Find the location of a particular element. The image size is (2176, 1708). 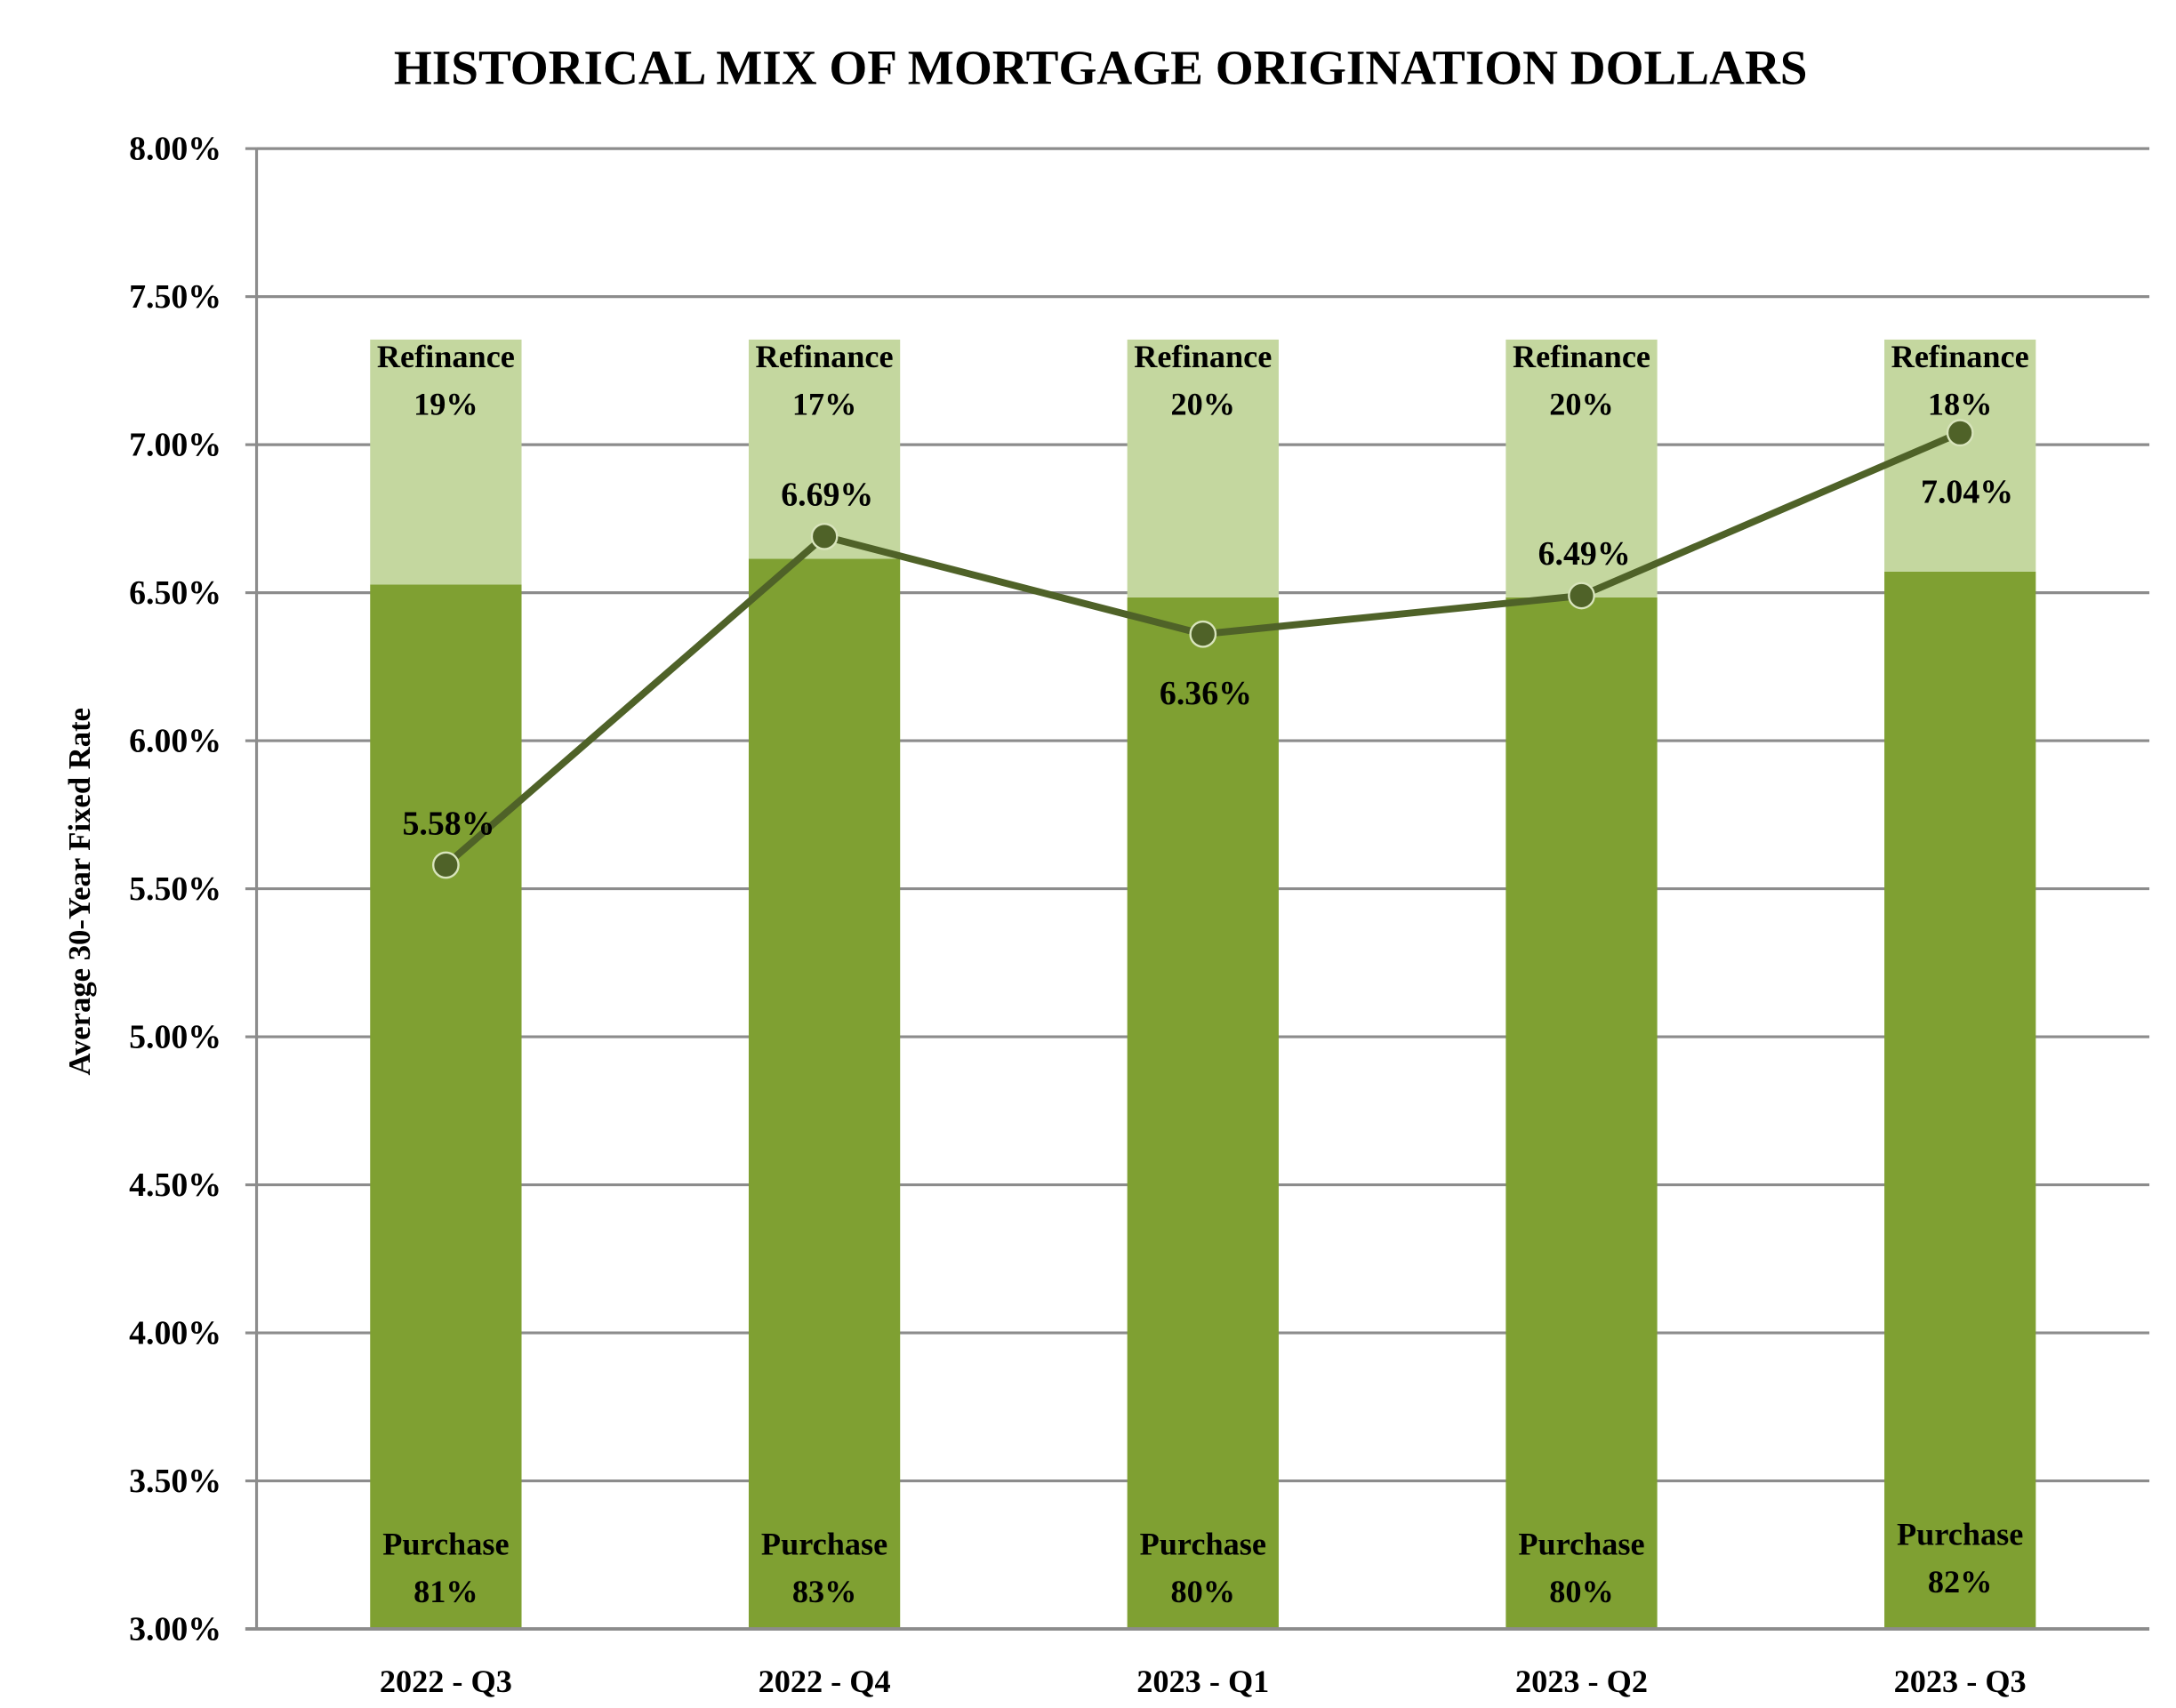

y-tick-label: 3.00% is located at coordinates (175, 1629).